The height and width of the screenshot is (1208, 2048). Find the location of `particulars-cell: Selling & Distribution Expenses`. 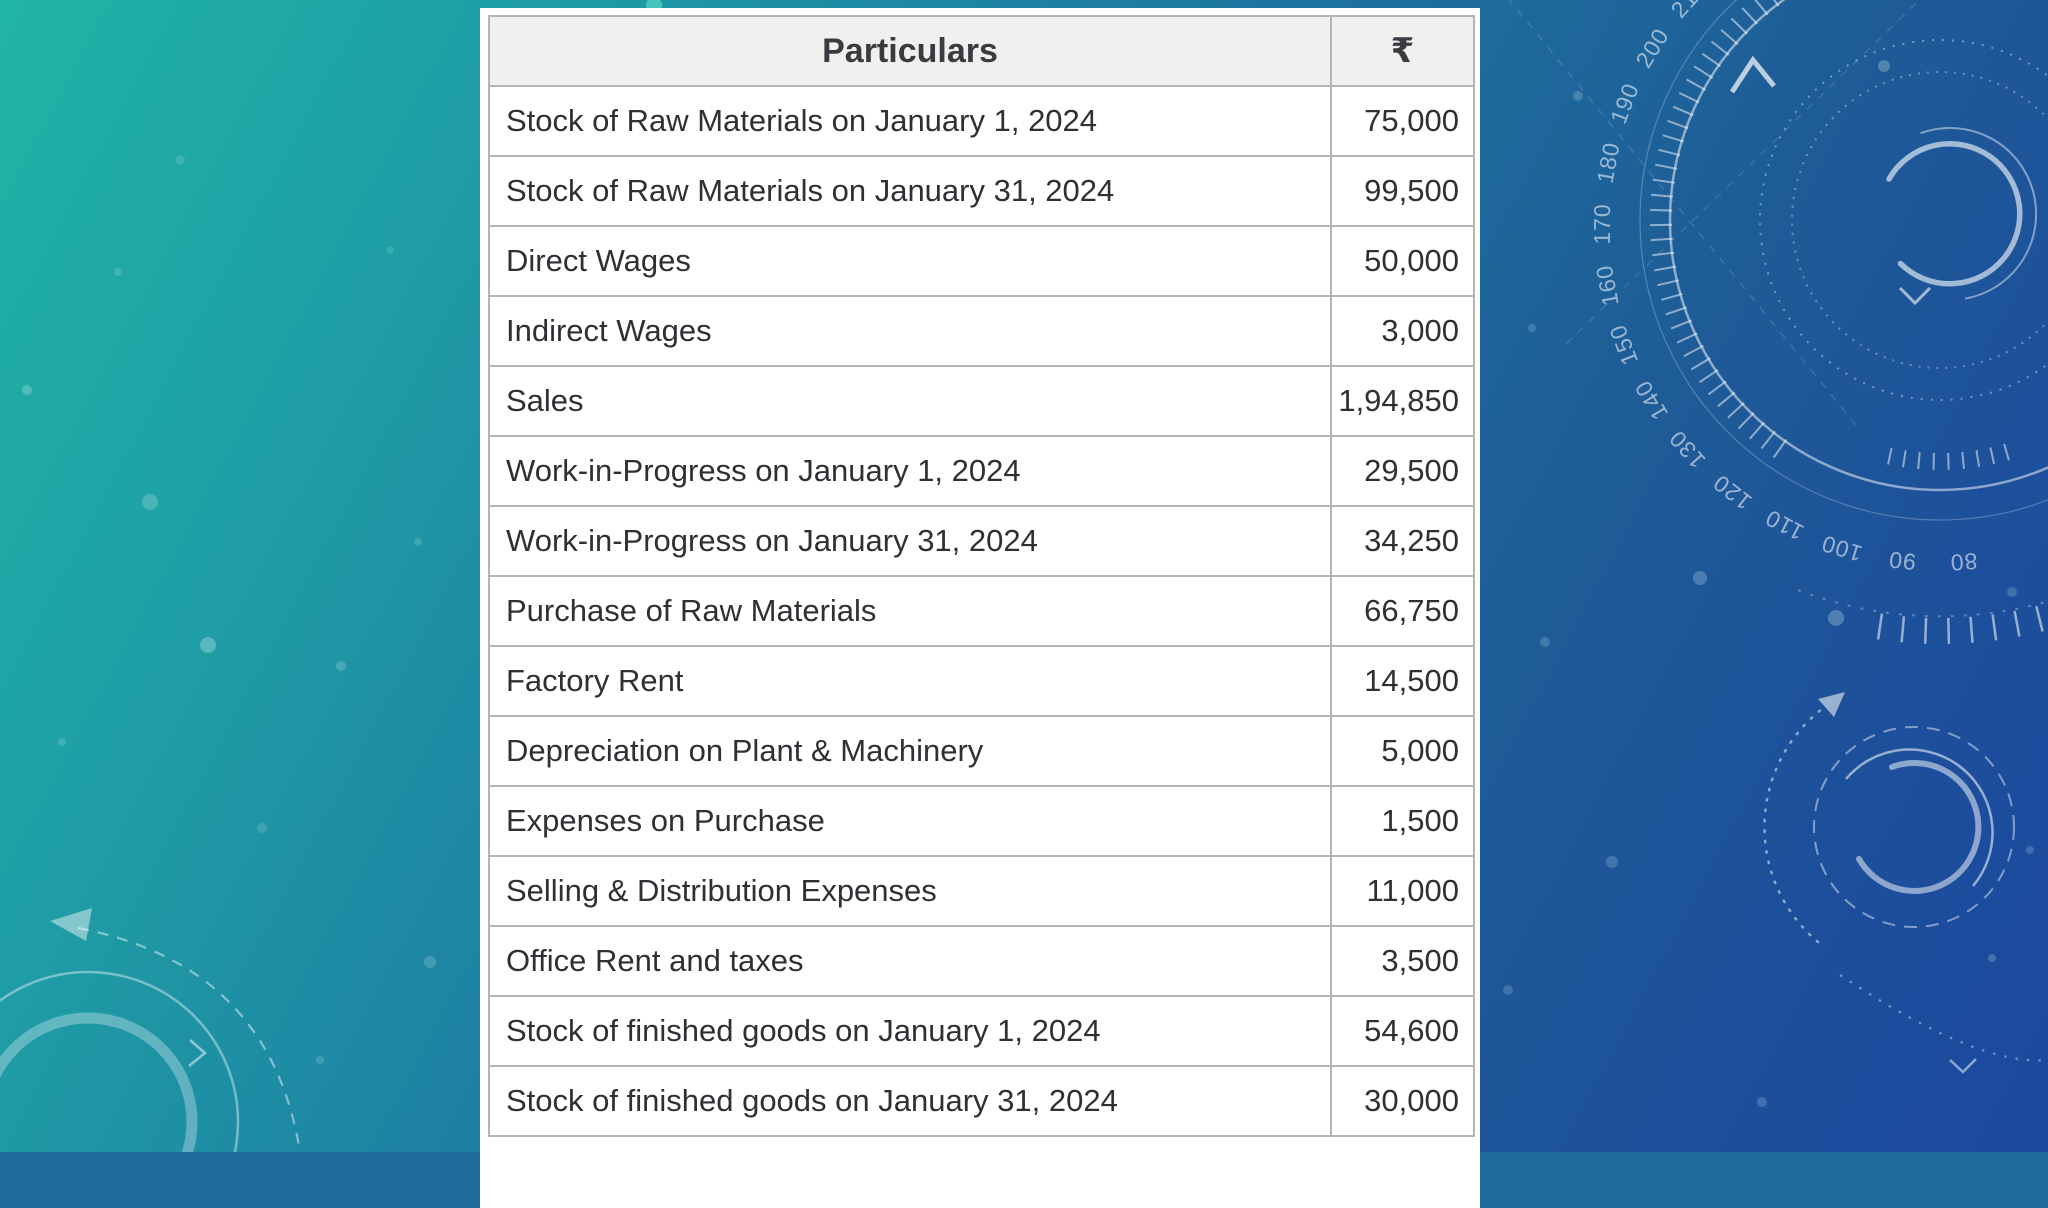

particulars-cell: Selling & Distribution Expenses is located at coordinates (910, 891).